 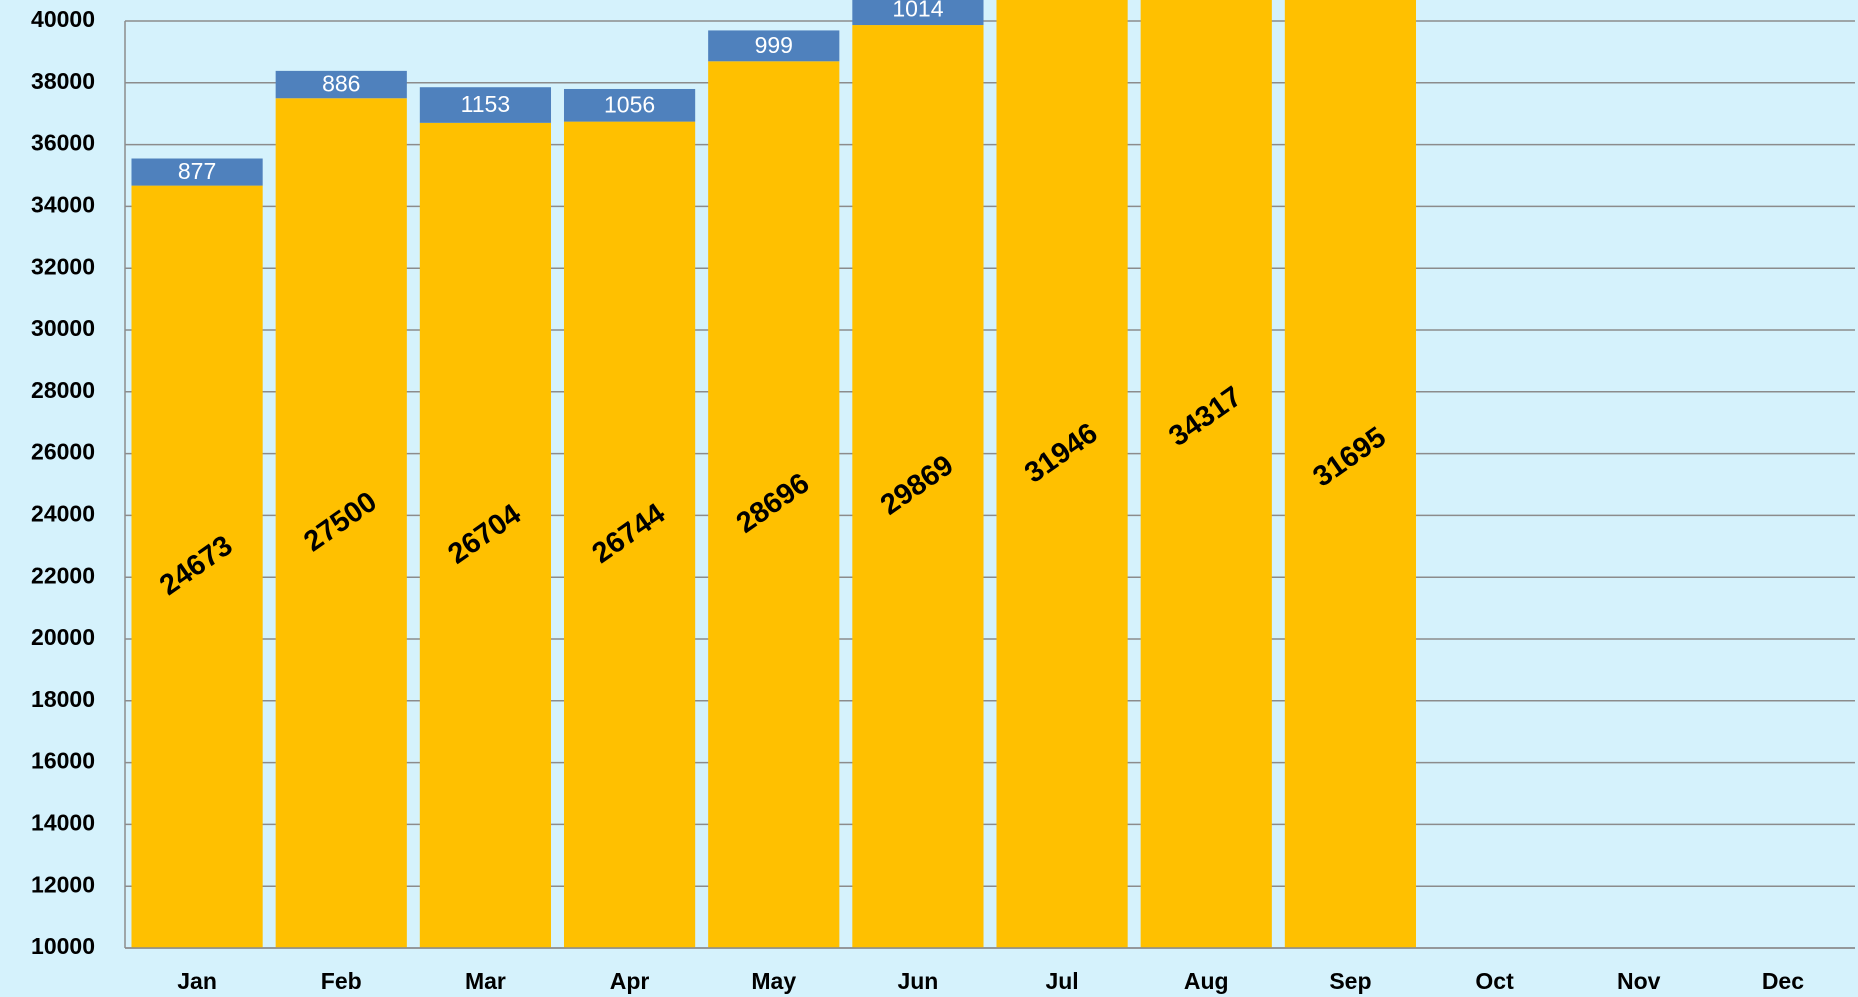 I want to click on y-tick-label: 14000, so click(x=63, y=822).